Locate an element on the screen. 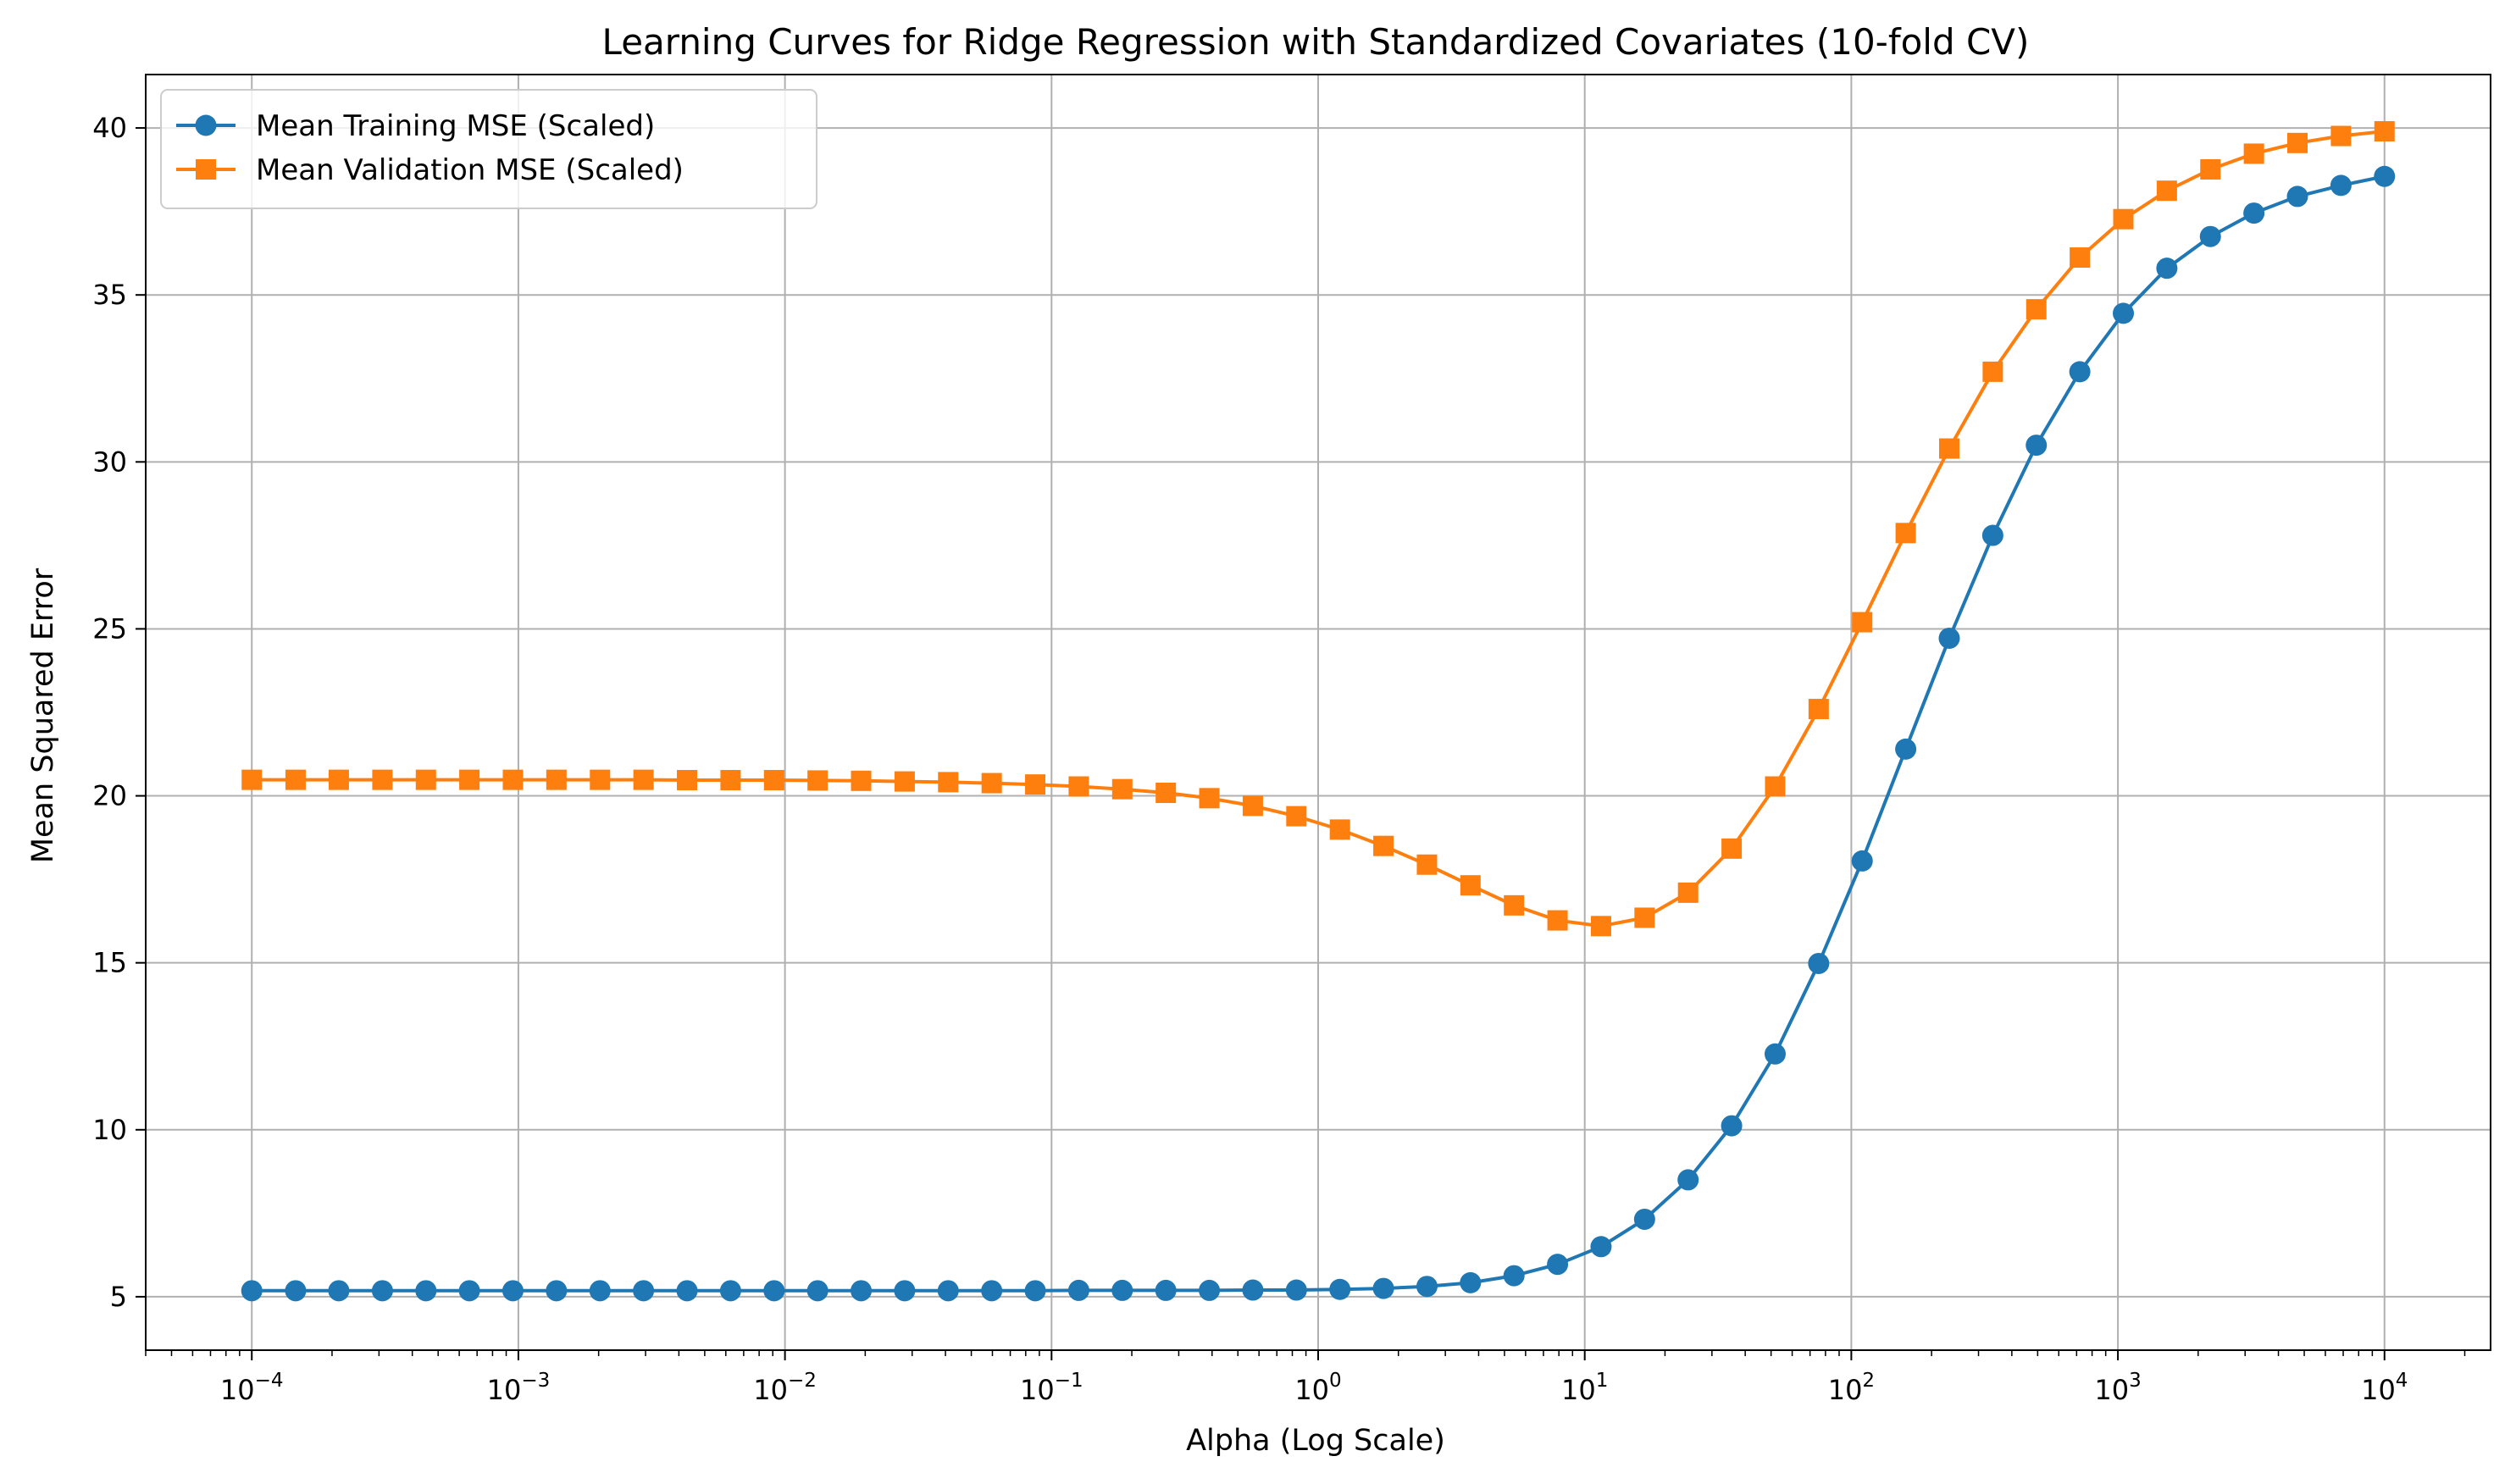  x-tick-label: 10⁻¹ is located at coordinates (1052, 1388).